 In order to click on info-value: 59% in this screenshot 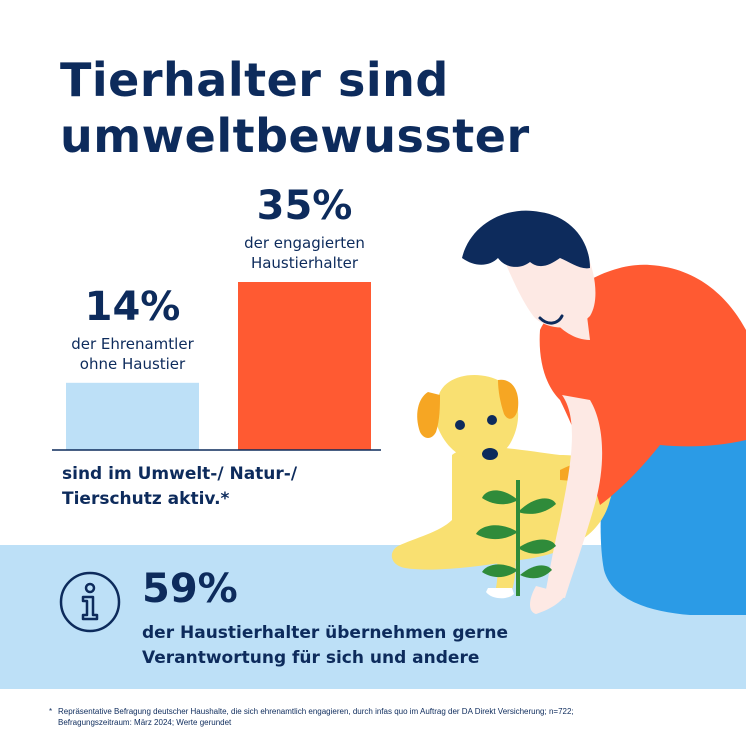, I will do `click(190, 589)`.